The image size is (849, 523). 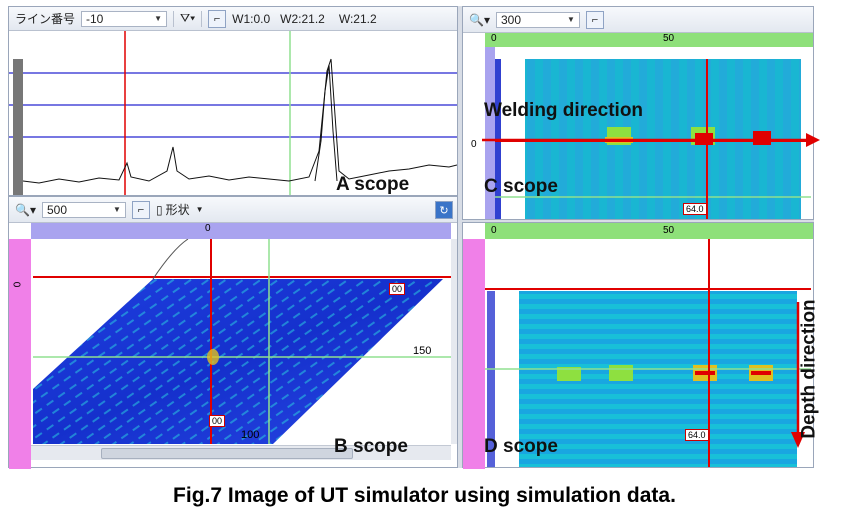 I want to click on shape-icon: ▯, so click(x=159, y=209).